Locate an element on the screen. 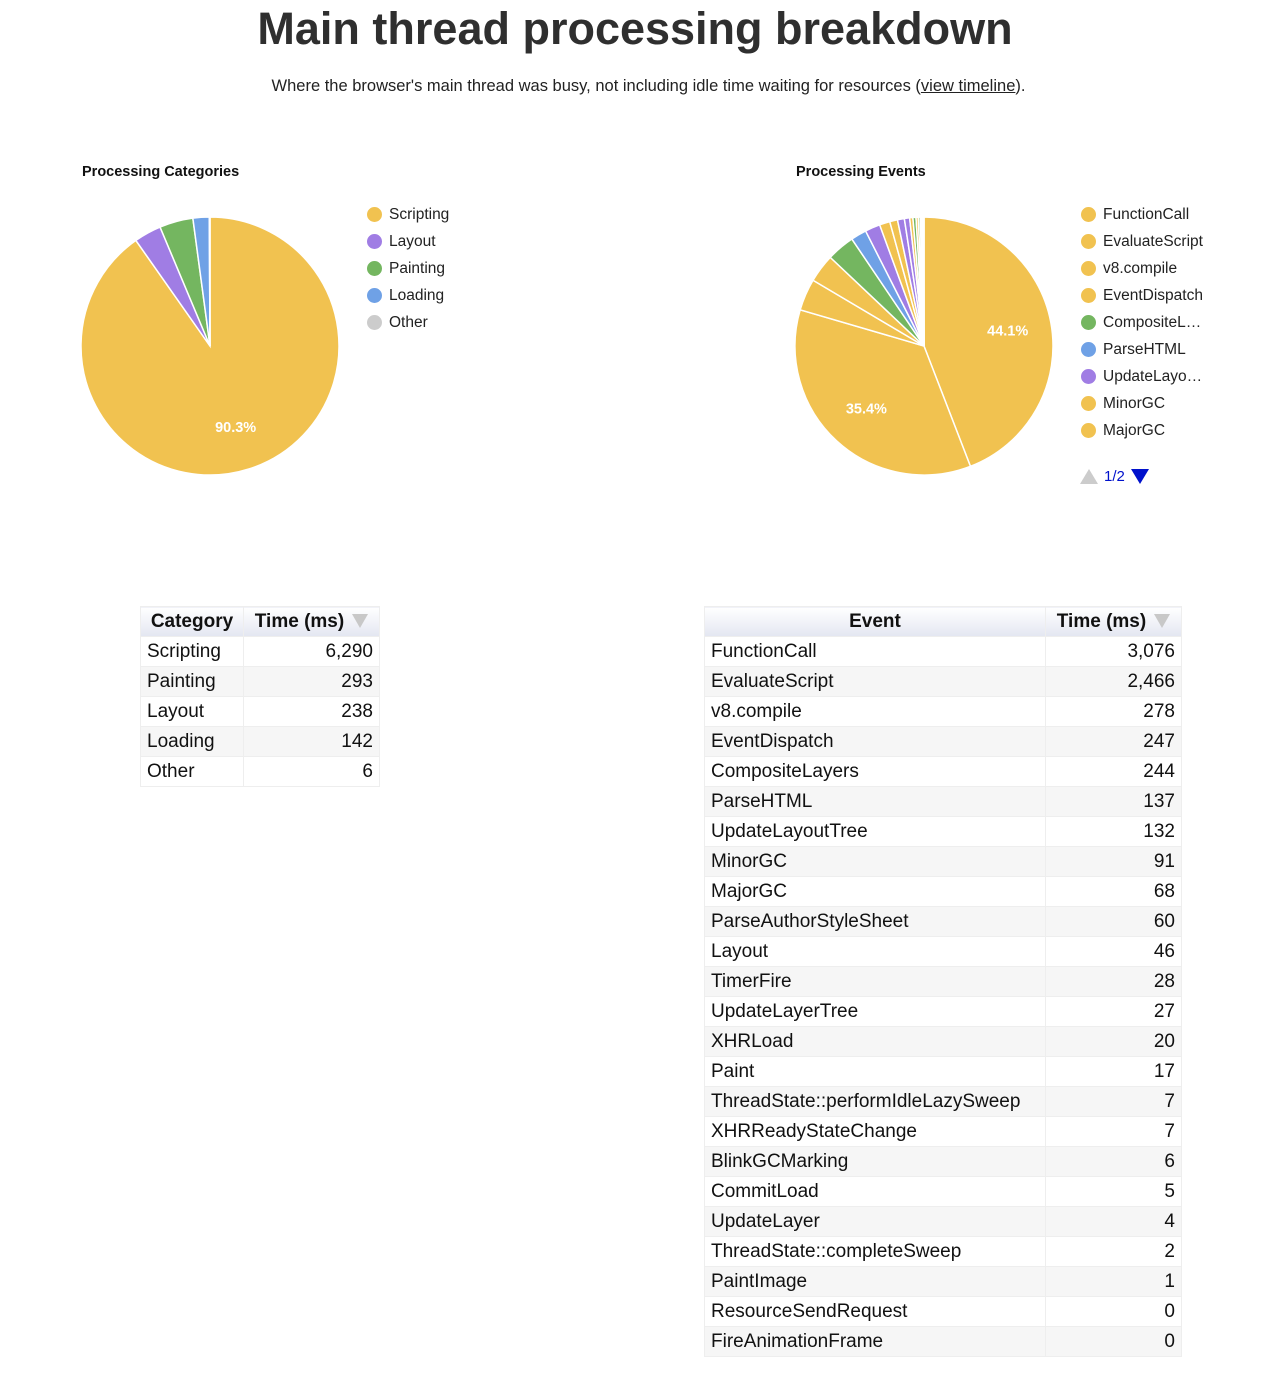  table-row: UpdateLayerTree 27 is located at coordinates (943, 1011).